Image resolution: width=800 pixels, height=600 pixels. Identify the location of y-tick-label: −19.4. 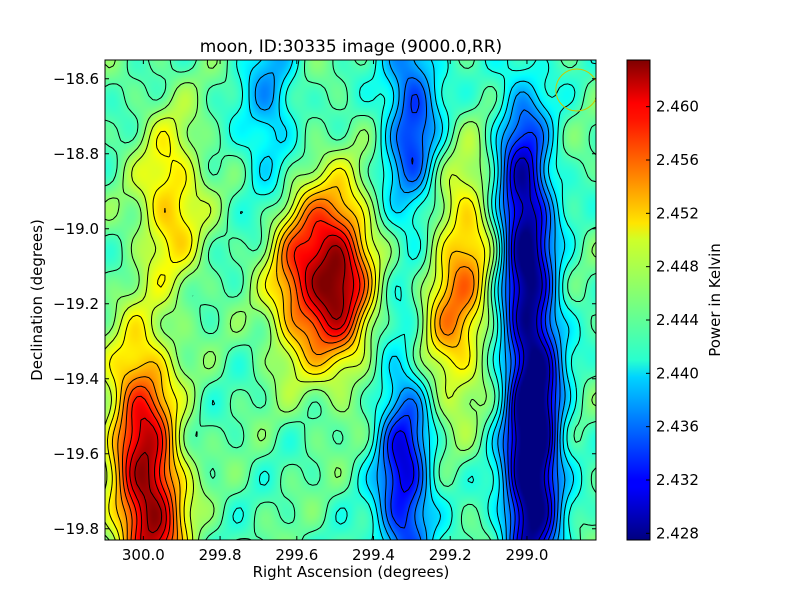
(76, 379).